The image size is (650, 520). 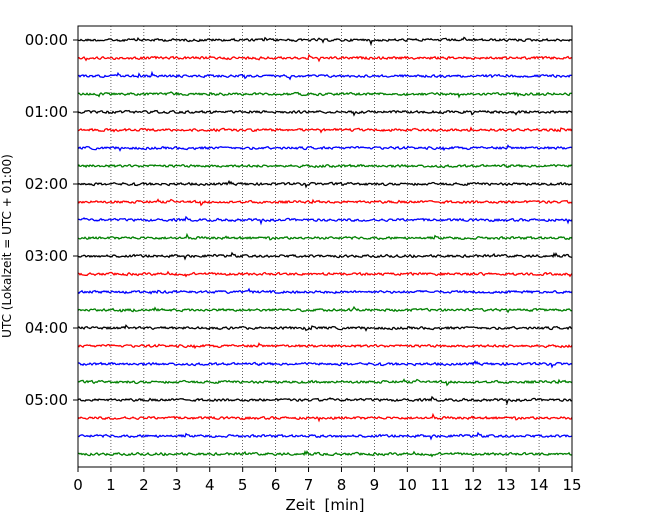 I want to click on x-tick-label: 7, so click(x=309, y=485).